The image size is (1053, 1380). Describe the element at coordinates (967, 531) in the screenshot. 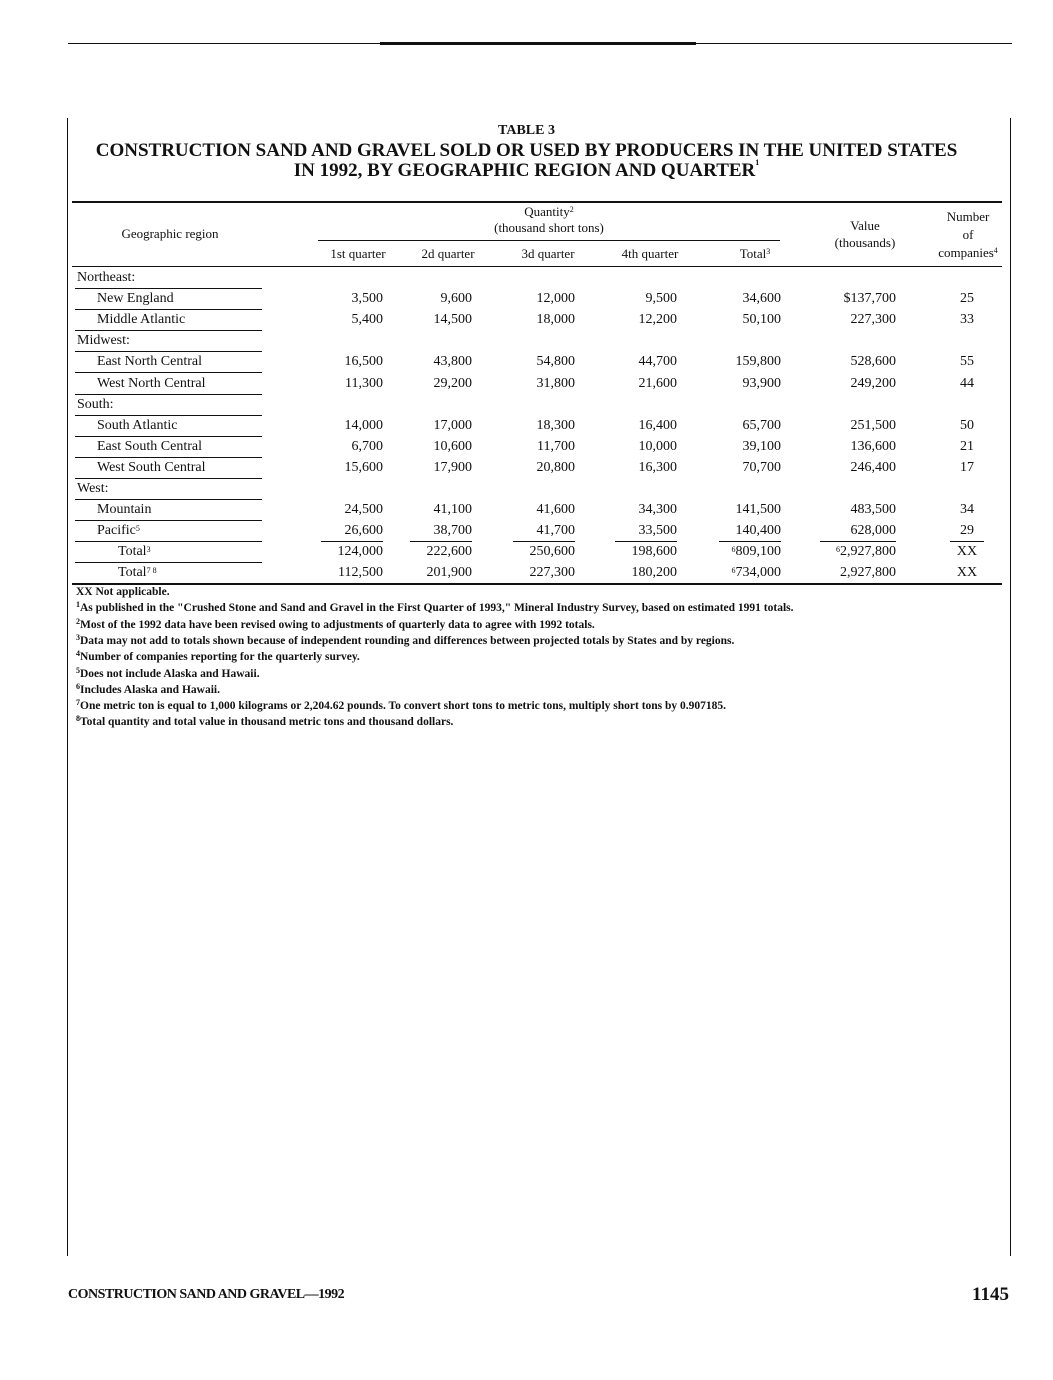

I see `cell-value: 29` at that location.